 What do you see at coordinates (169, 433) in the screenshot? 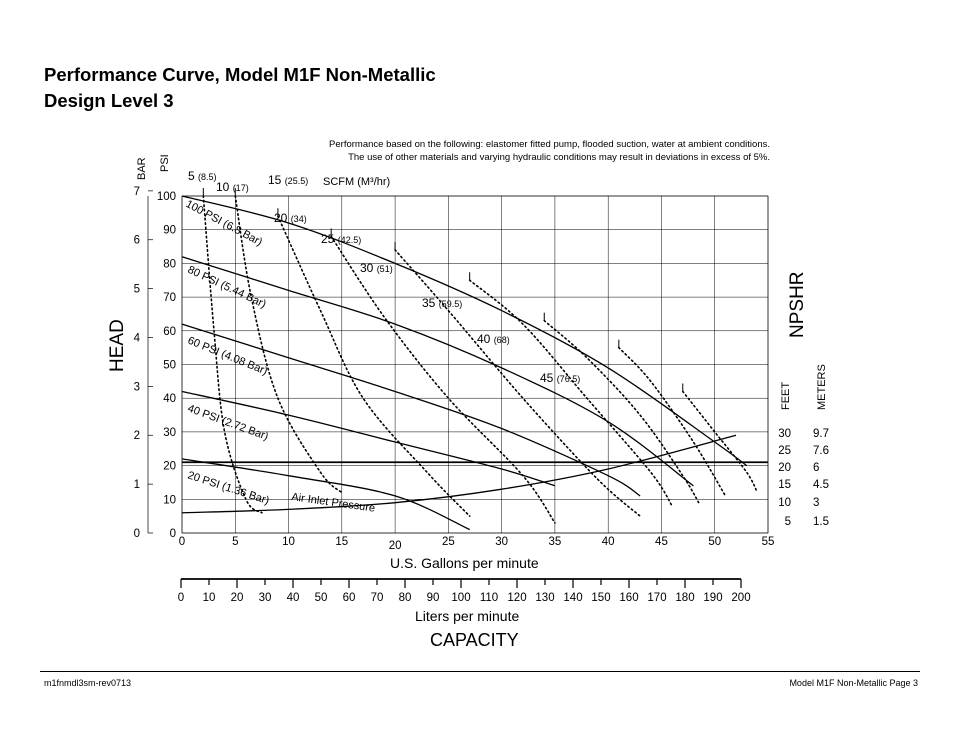
I see `psi-tick-label: 30` at bounding box center [169, 433].